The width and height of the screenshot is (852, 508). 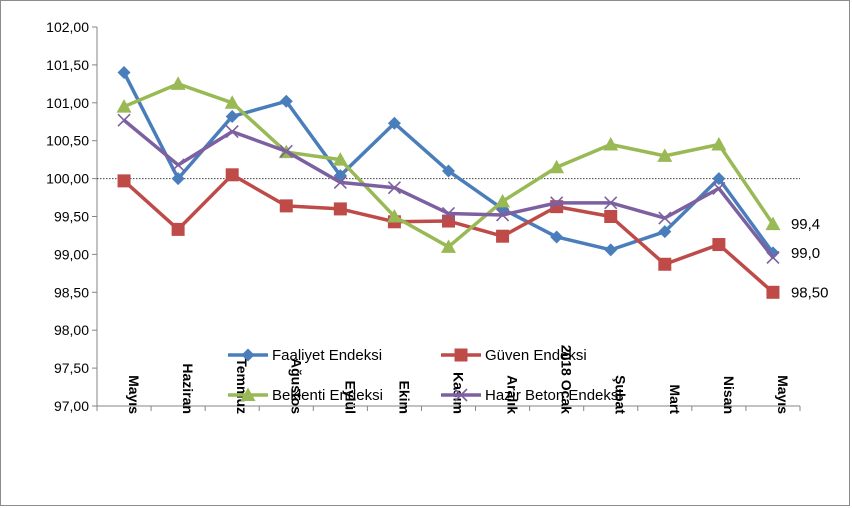 I want to click on y-tick-label: 101,00, so click(x=67, y=103).